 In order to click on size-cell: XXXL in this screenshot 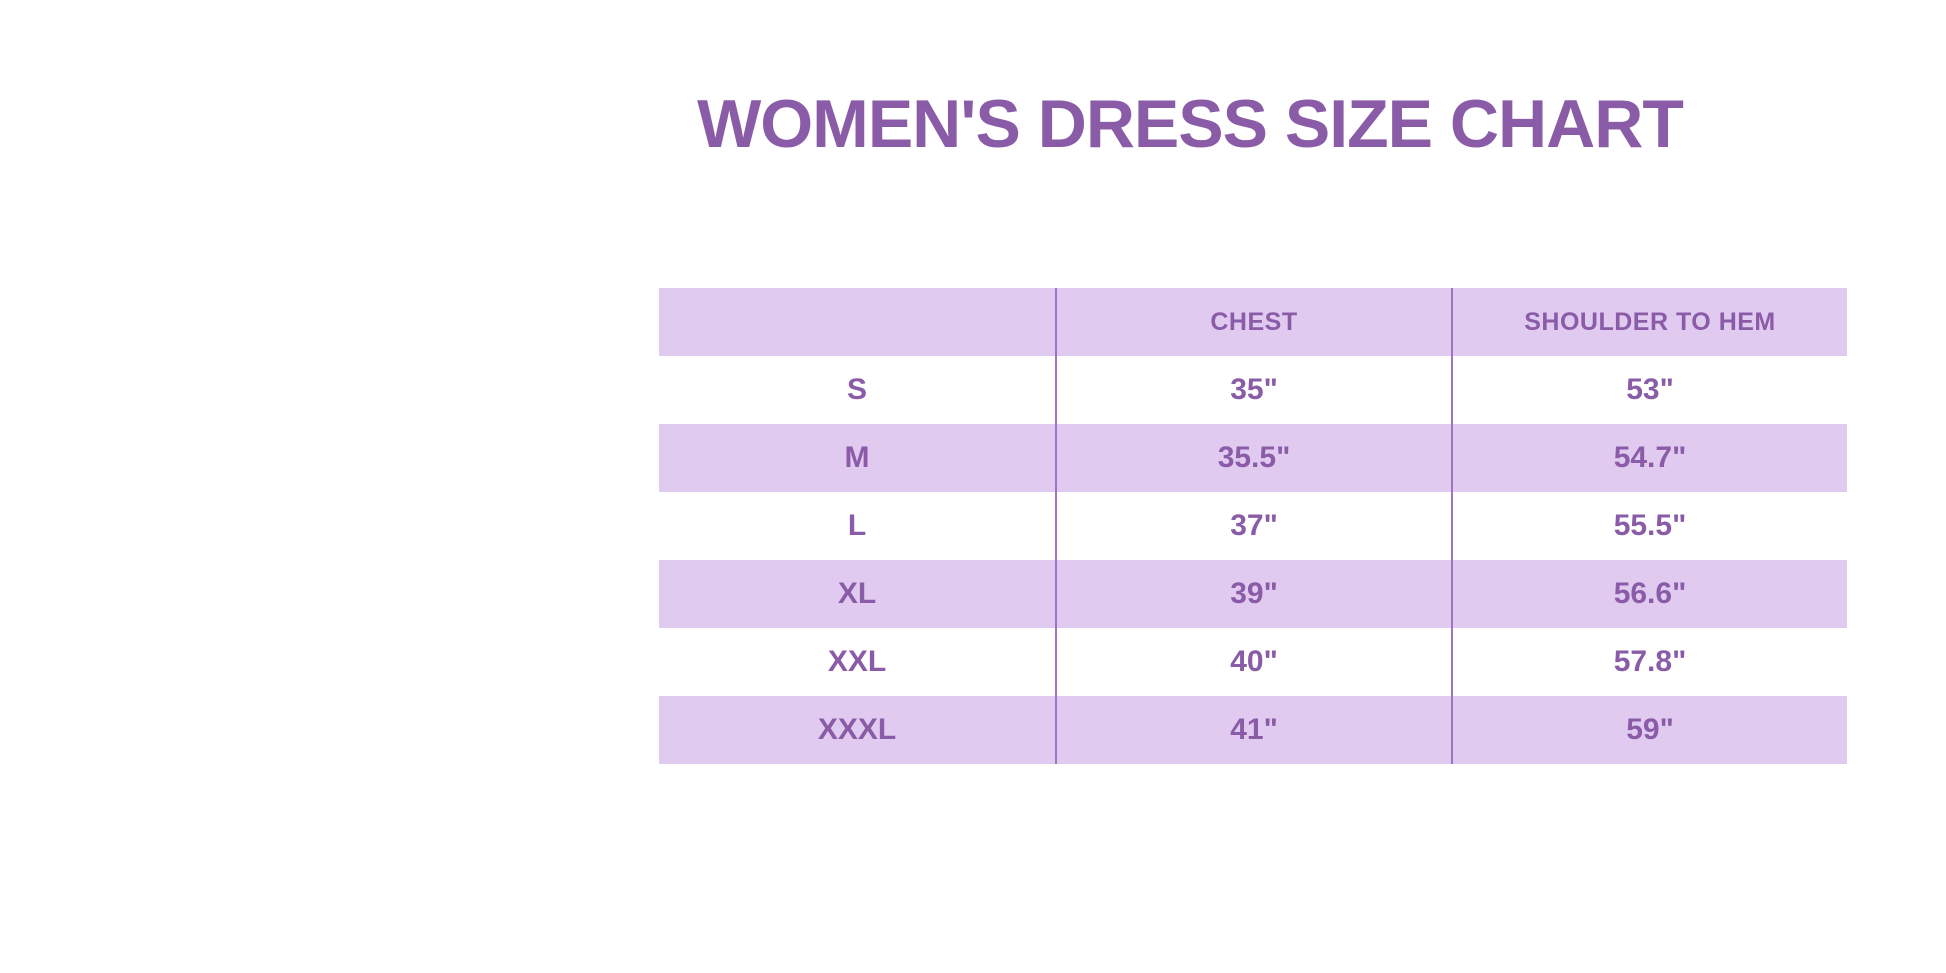, I will do `click(857, 729)`.